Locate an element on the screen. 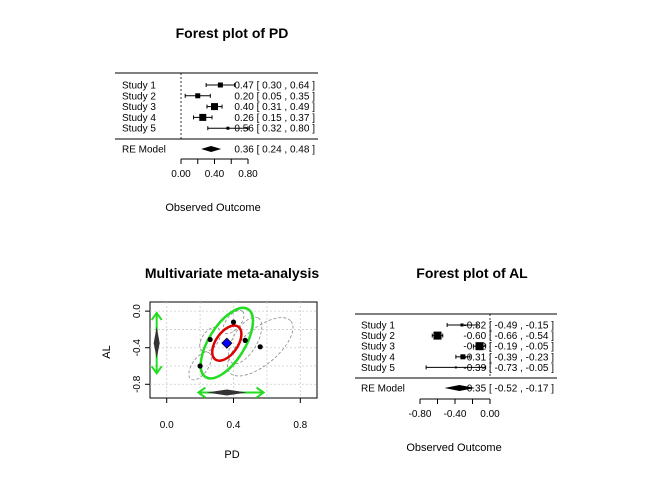 The width and height of the screenshot is (672, 480). summary-ci-text: 0.36 [ 0.24 , 0.48 ] is located at coordinates (274, 150).